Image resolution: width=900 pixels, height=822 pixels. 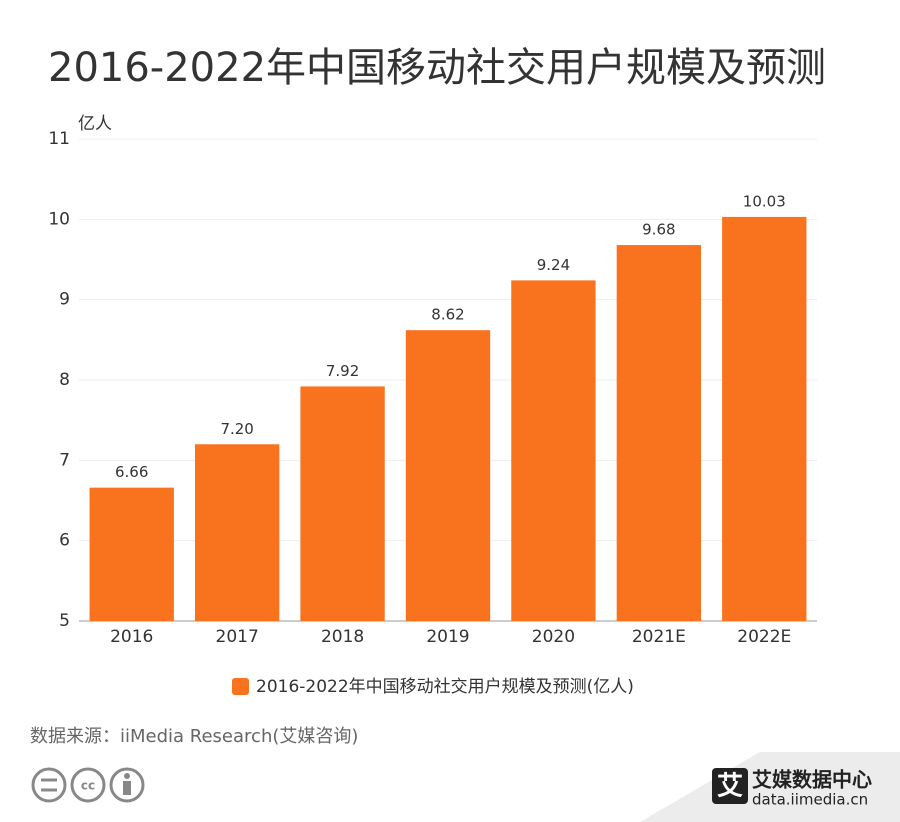 What do you see at coordinates (64, 300) in the screenshot?
I see `y-tick-label: 9` at bounding box center [64, 300].